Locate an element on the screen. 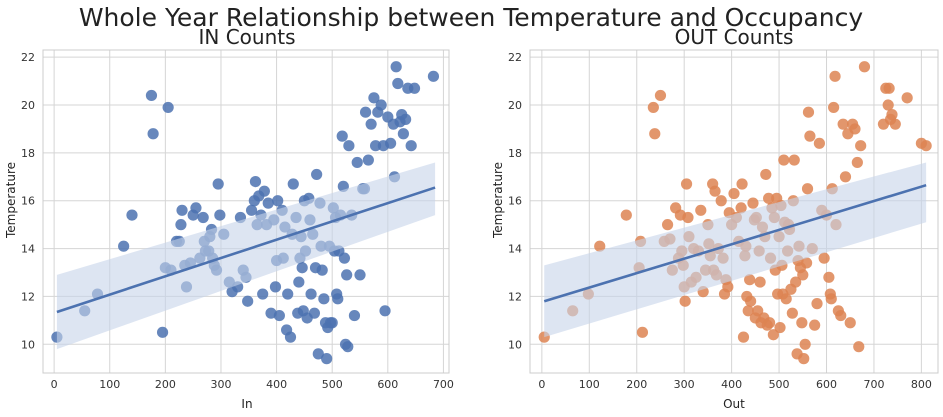 This screenshot has width=943, height=417. out-counts-y-tick-label: 18 is located at coordinates (515, 153).